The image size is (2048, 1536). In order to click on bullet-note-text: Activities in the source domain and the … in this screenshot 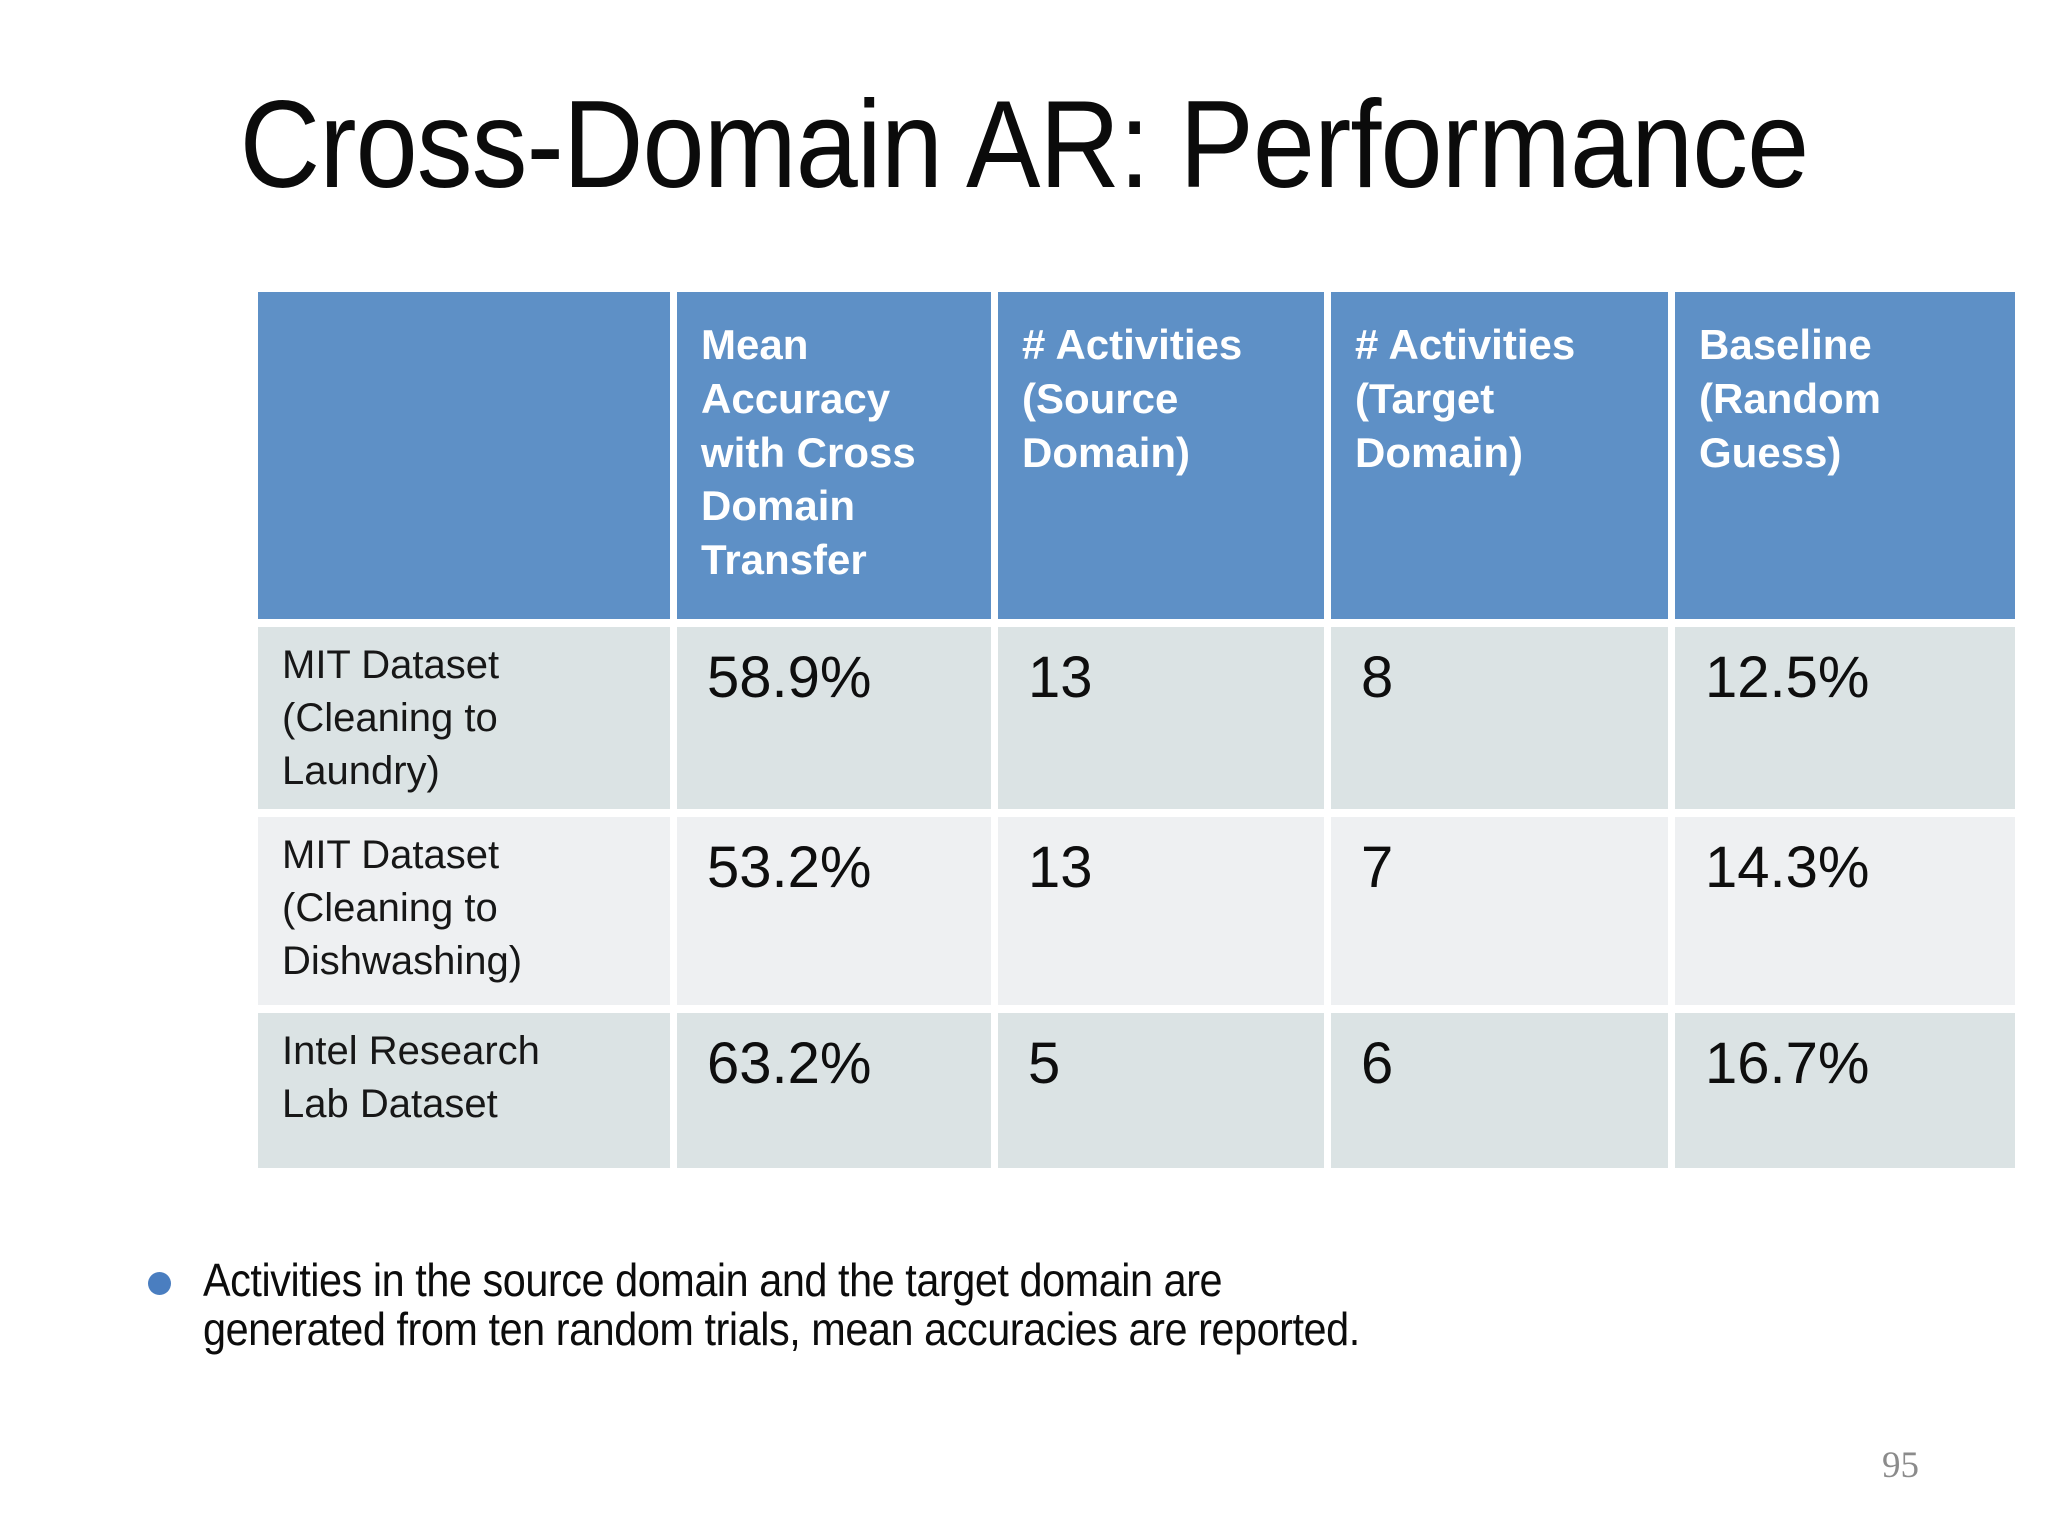, I will do `click(781, 1305)`.